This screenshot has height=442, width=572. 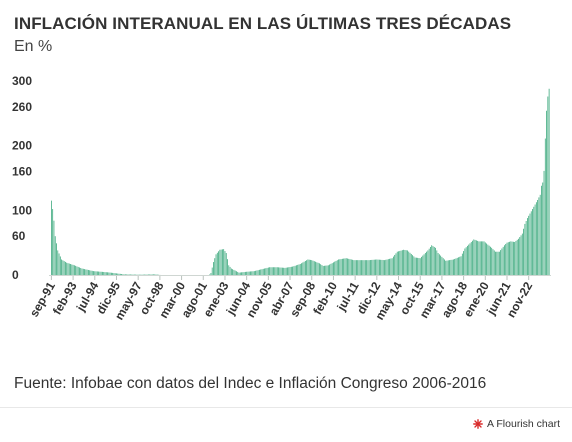 I want to click on x-tick-label: sep-91, so click(x=42, y=299).